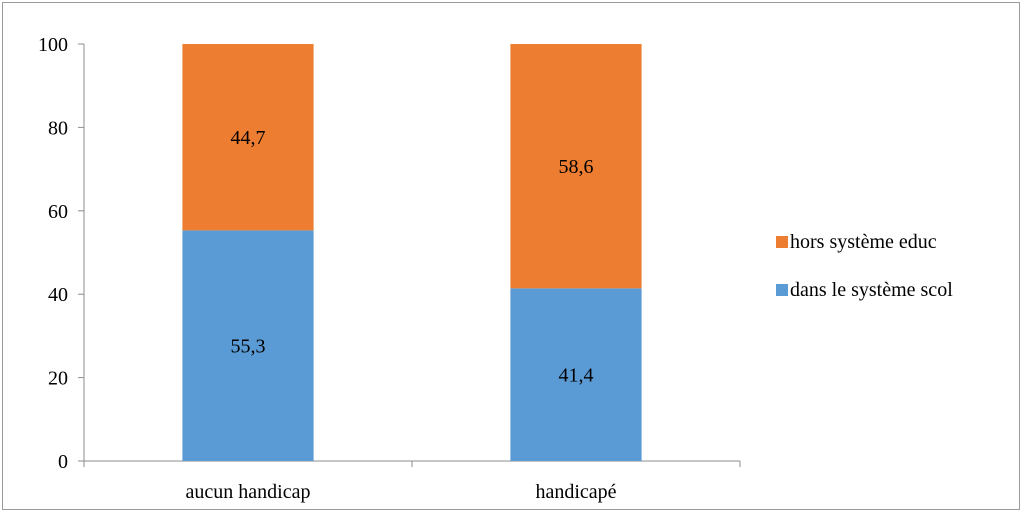  I want to click on legend-label: dans le système scol, so click(871, 290).